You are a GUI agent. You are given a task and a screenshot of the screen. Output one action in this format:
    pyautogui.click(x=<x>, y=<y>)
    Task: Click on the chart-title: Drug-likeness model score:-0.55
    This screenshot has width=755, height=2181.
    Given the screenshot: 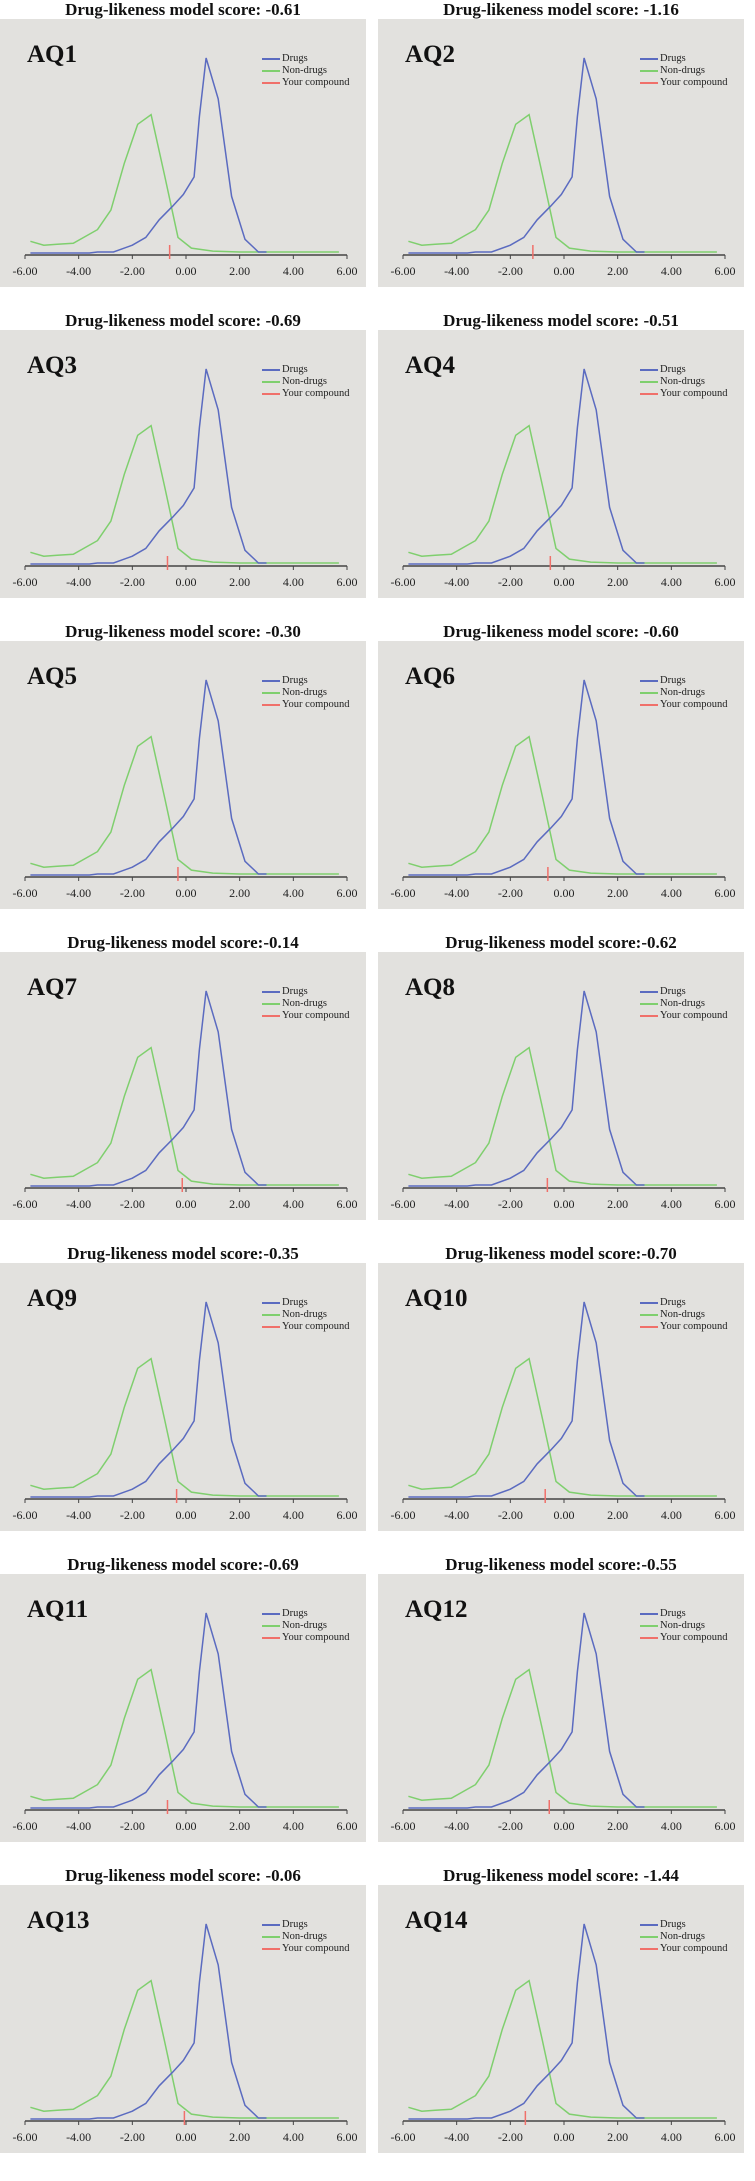 What is the action you would take?
    pyautogui.click(x=561, y=1564)
    